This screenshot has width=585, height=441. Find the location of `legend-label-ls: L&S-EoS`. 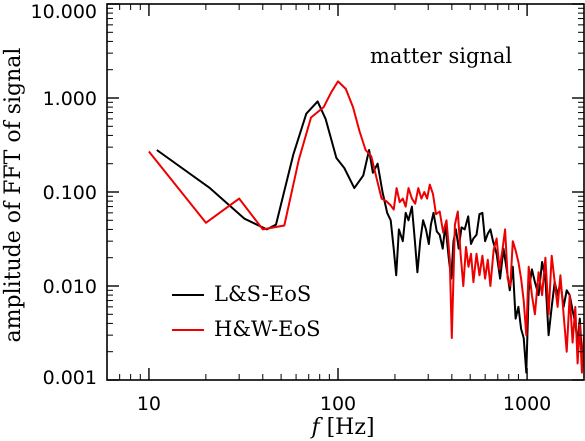

legend-label-ls: L&S-EoS is located at coordinates (262, 294).